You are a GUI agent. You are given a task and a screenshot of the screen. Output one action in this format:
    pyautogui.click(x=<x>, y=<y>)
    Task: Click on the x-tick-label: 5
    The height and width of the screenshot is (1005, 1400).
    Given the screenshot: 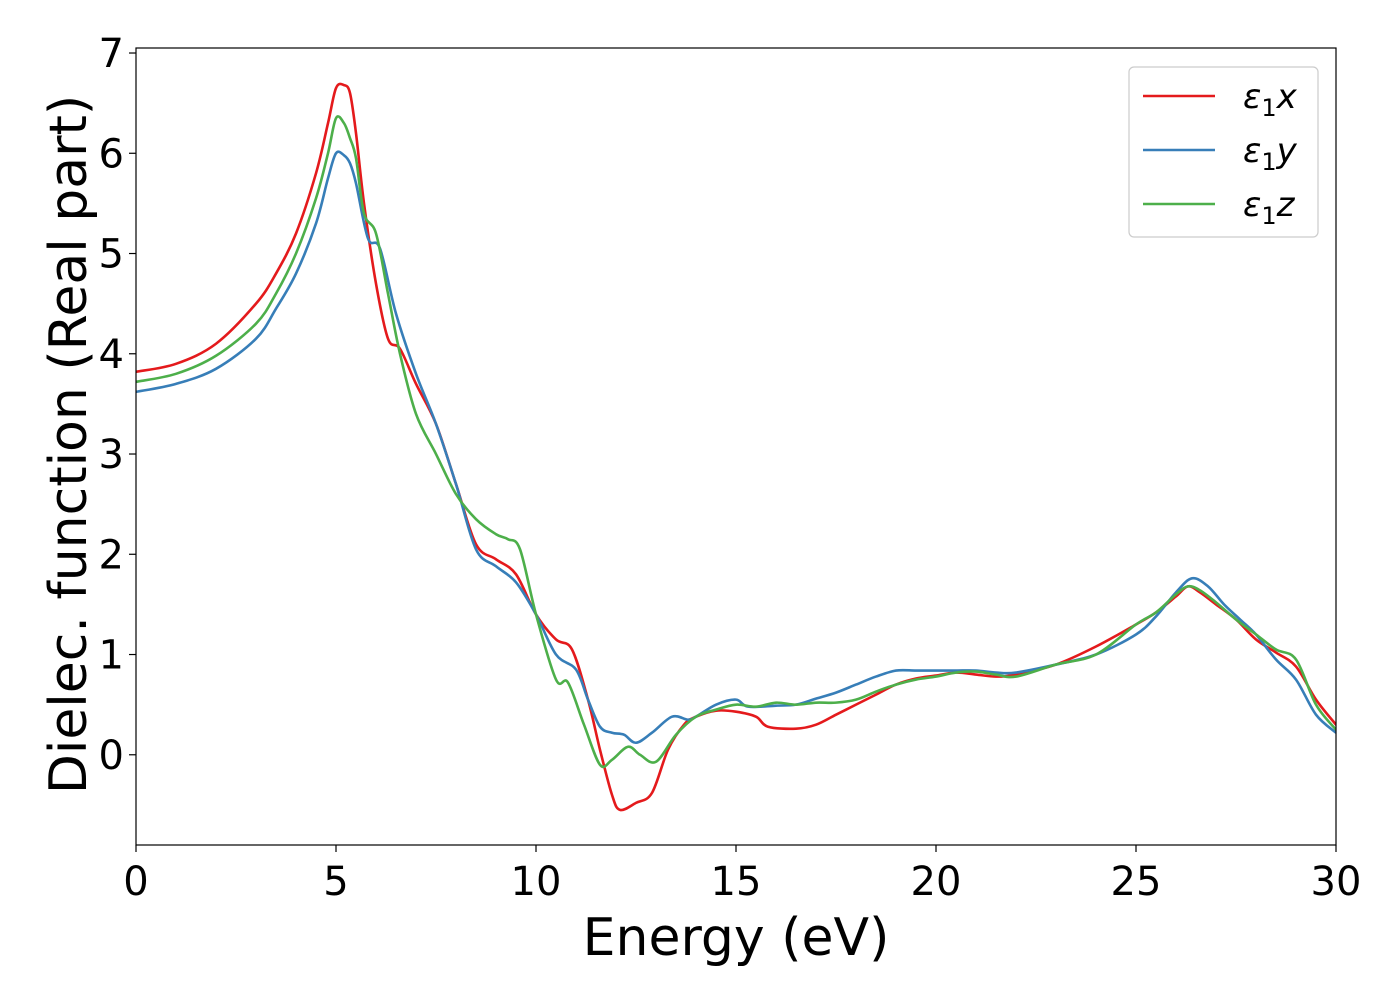 What is the action you would take?
    pyautogui.click(x=335, y=882)
    